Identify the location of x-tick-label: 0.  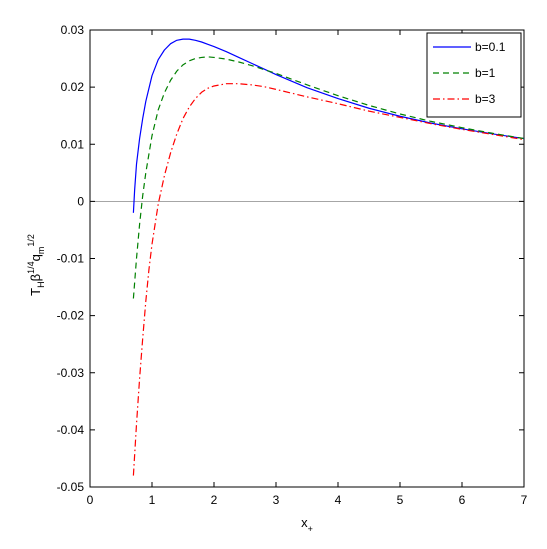
(90, 500).